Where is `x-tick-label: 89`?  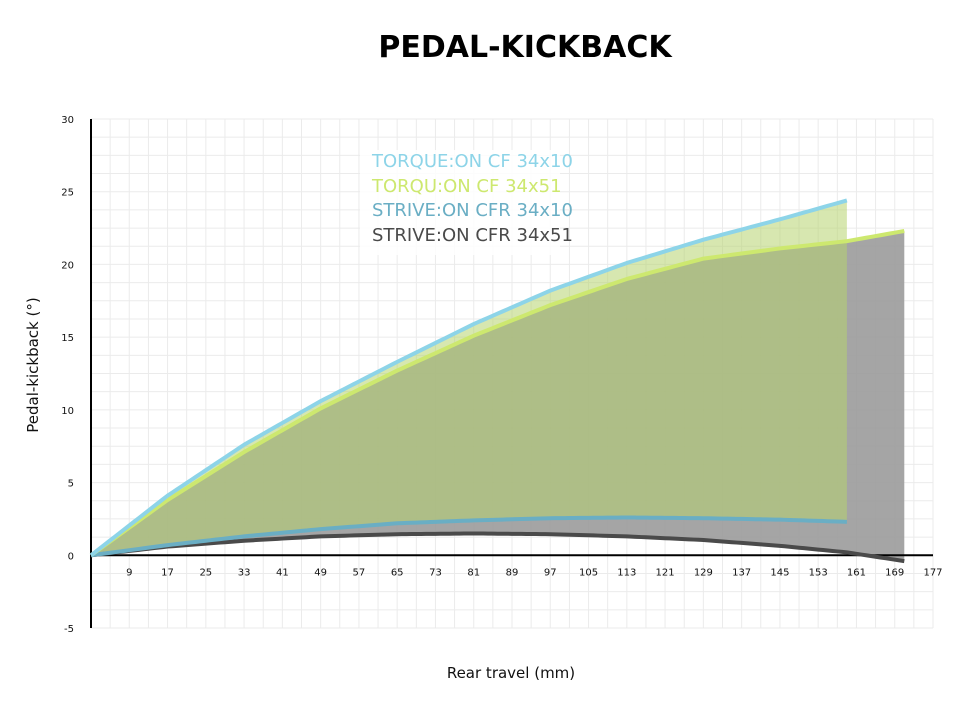 x-tick-label: 89 is located at coordinates (512, 572).